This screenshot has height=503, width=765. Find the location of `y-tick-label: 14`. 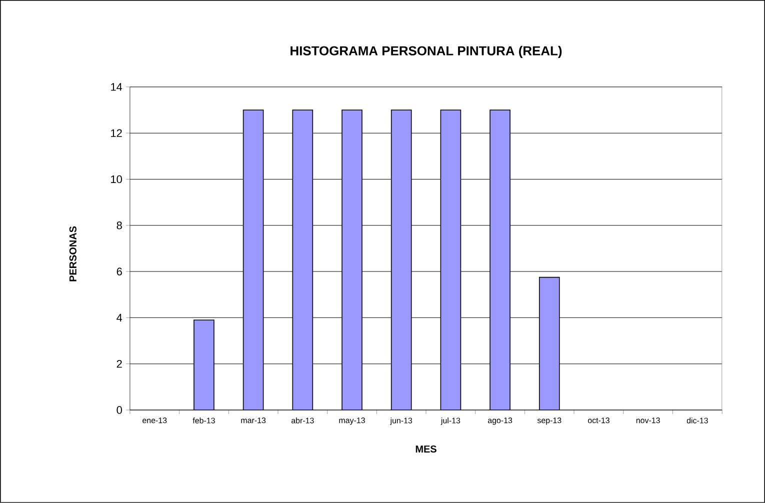

y-tick-label: 14 is located at coordinates (116, 87).